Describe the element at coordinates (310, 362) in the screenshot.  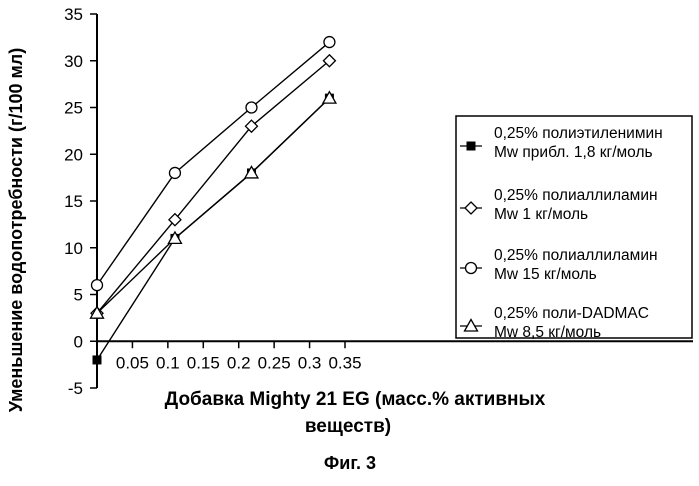
I see `x-tick-label: 0.3` at that location.